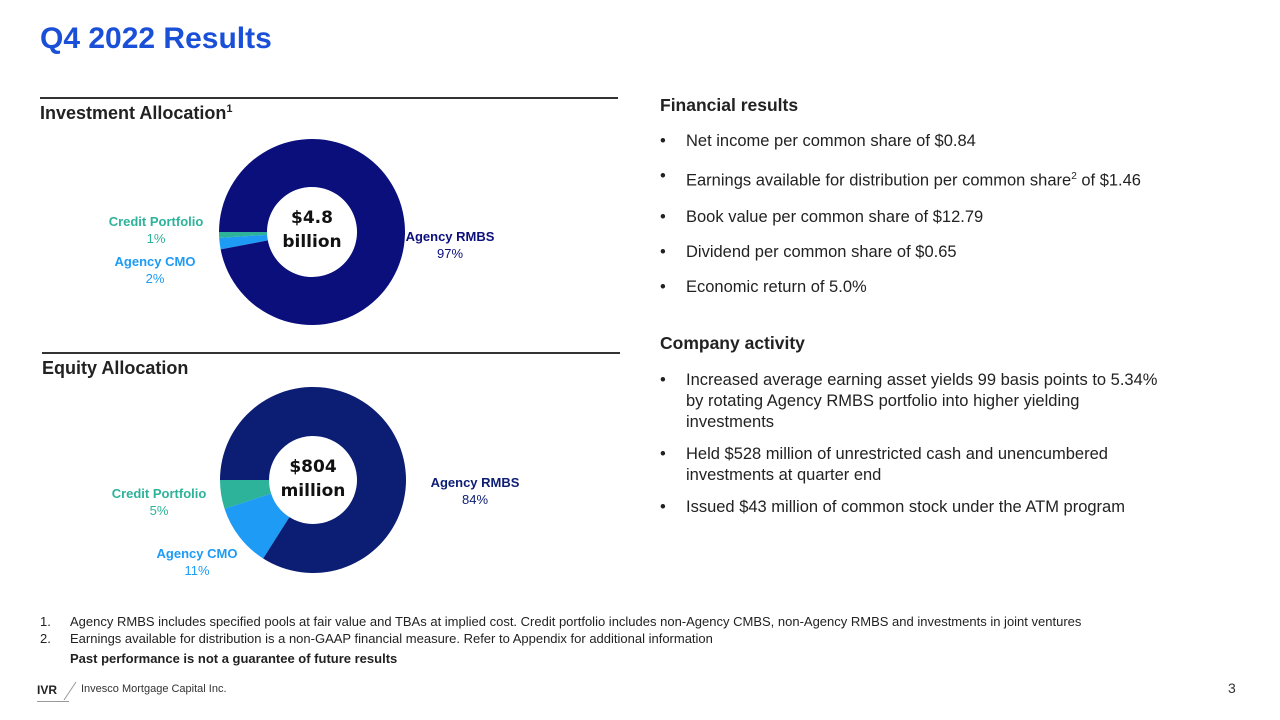 The height and width of the screenshot is (720, 1280). I want to click on label-agency-cmo: Agency CMO 2%, so click(155, 270).